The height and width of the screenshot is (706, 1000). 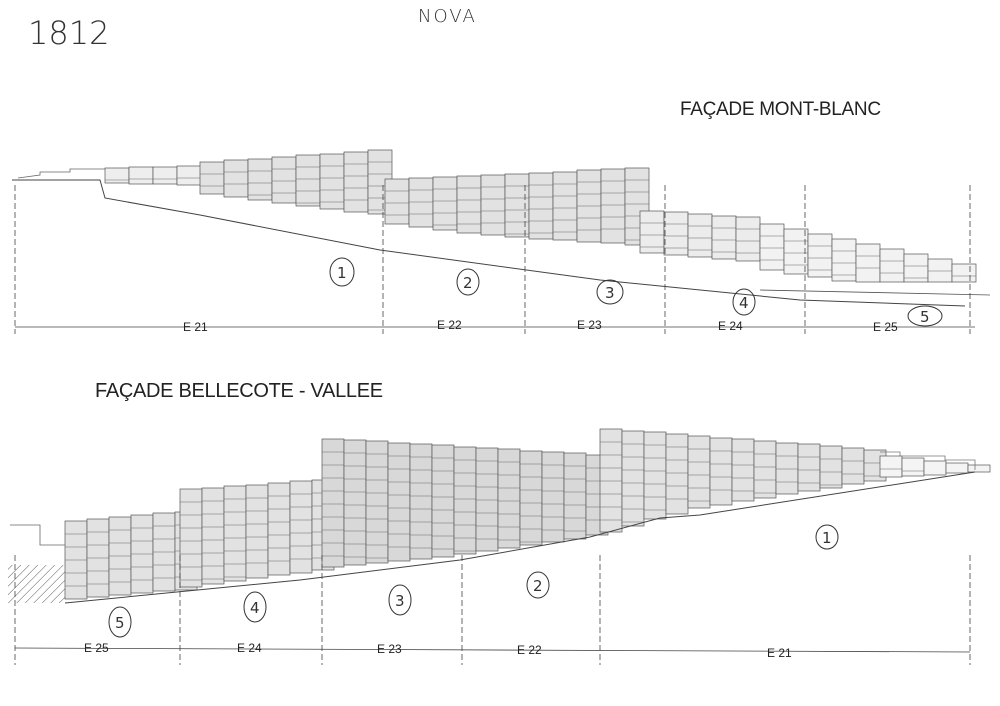 I want to click on top-section-e22: E 22, so click(x=449, y=325).